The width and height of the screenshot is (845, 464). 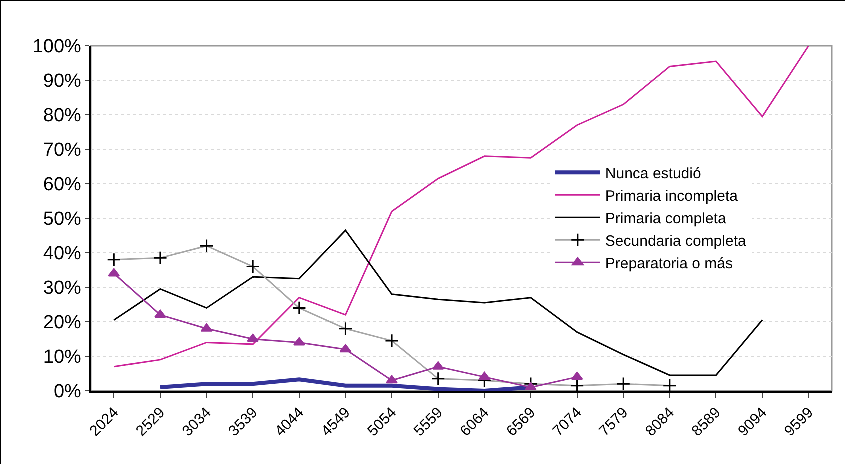 I want to click on y-tick-label: 30%, so click(x=62, y=289).